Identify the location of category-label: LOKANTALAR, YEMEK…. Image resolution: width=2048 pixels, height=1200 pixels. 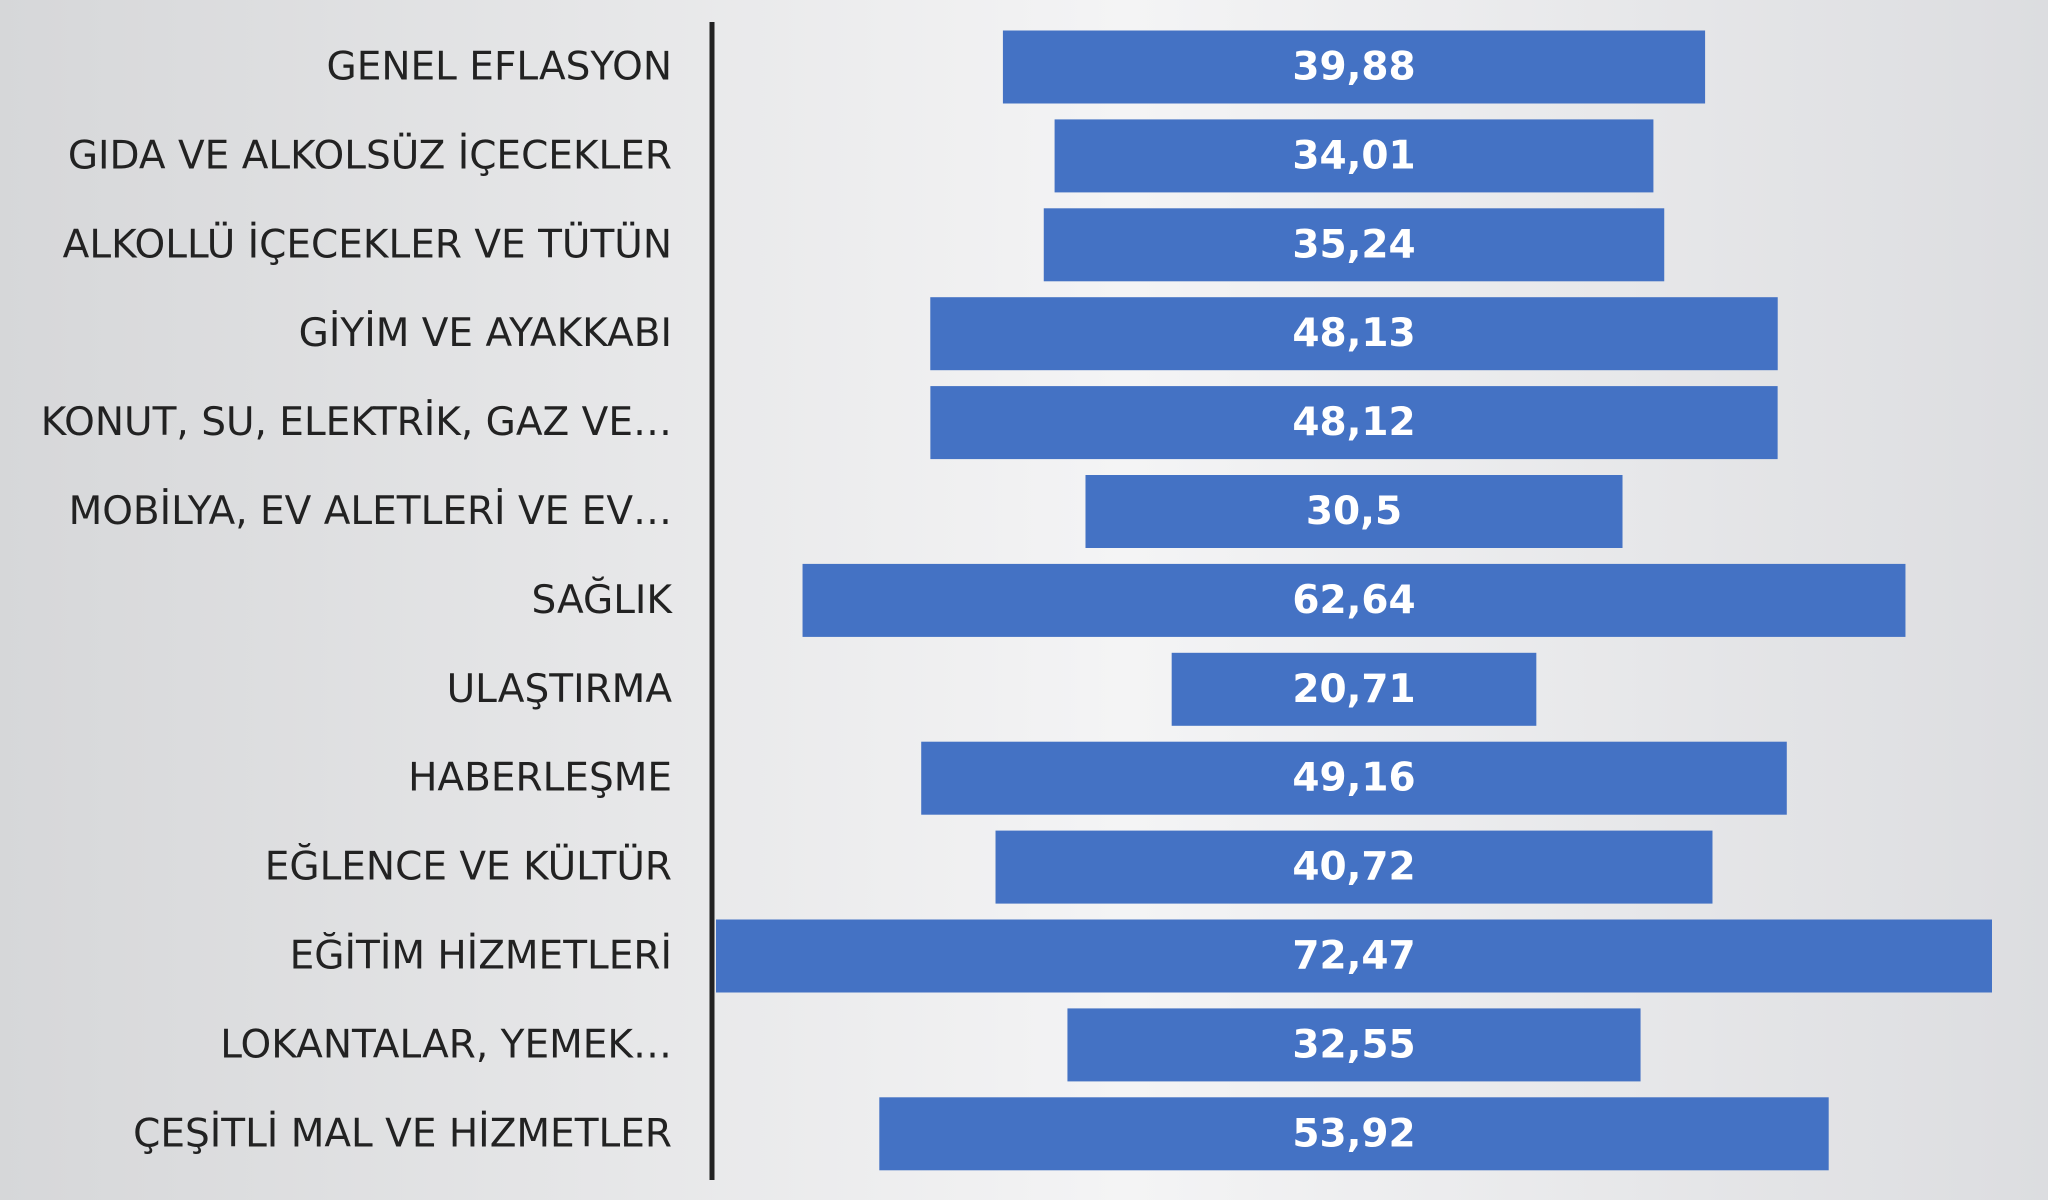
(446, 1044).